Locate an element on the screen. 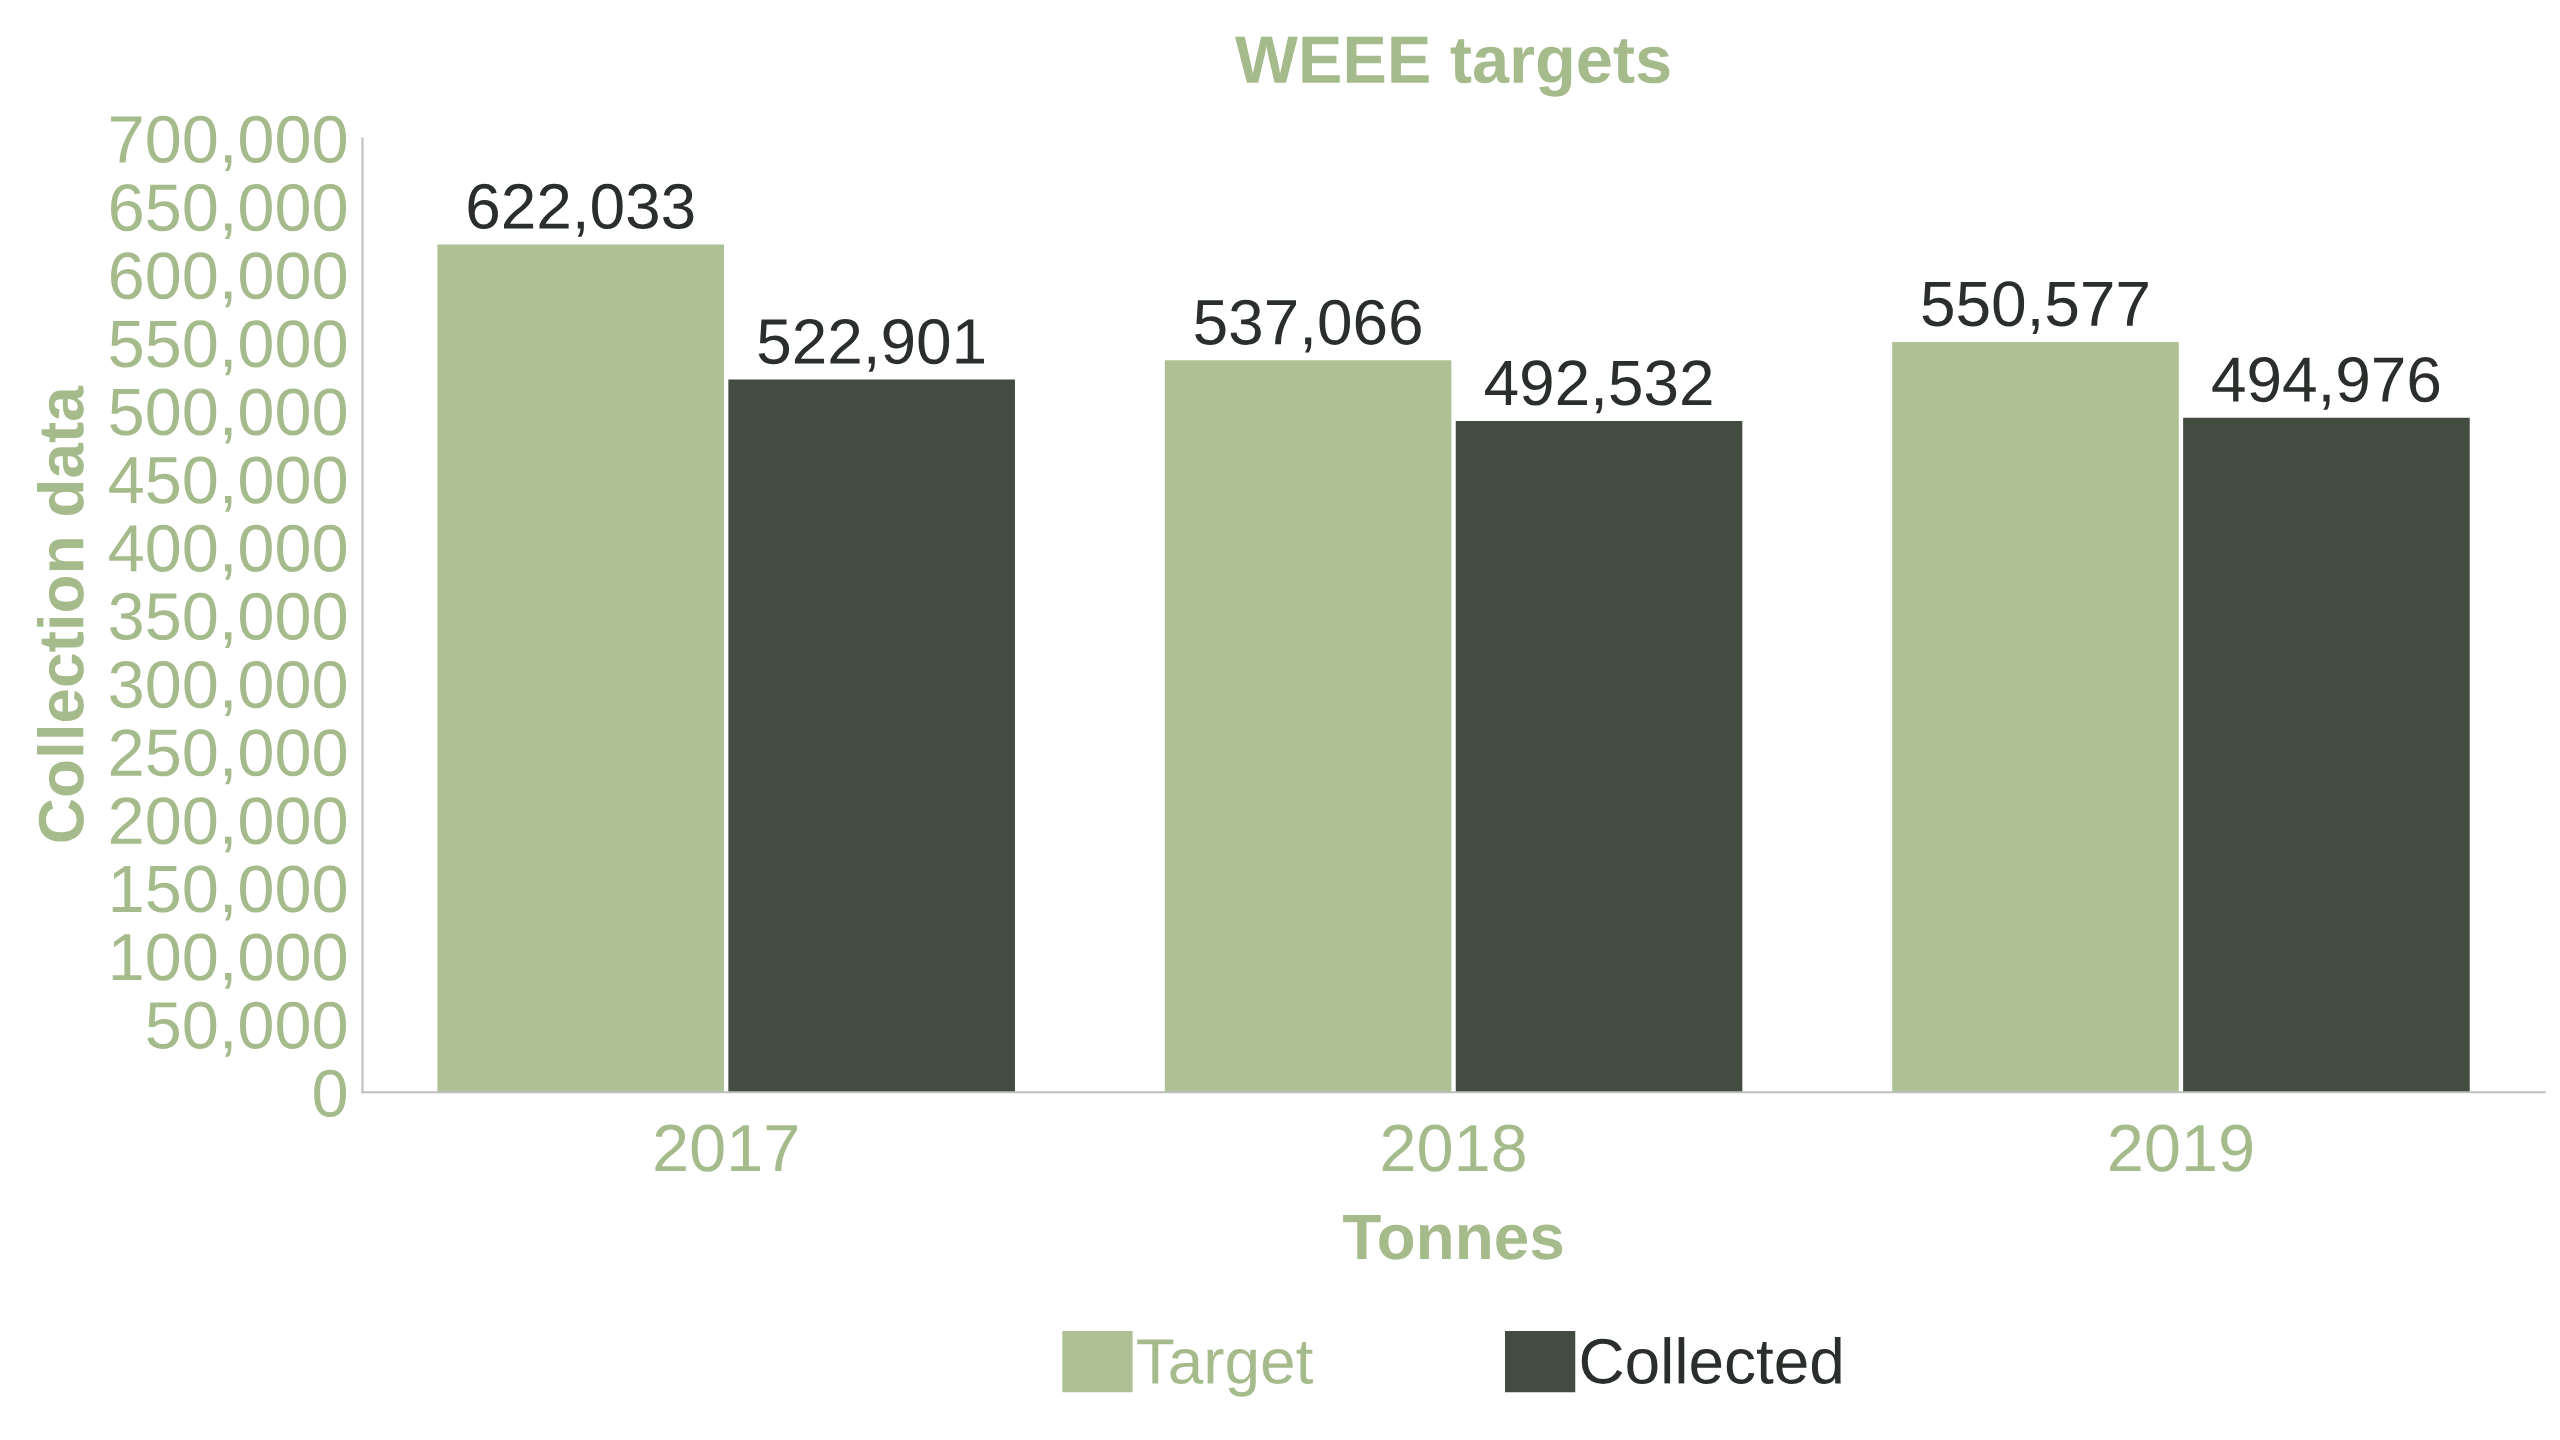 The width and height of the screenshot is (2560, 1440). chart-title: WEEE targets is located at coordinates (1452, 66).